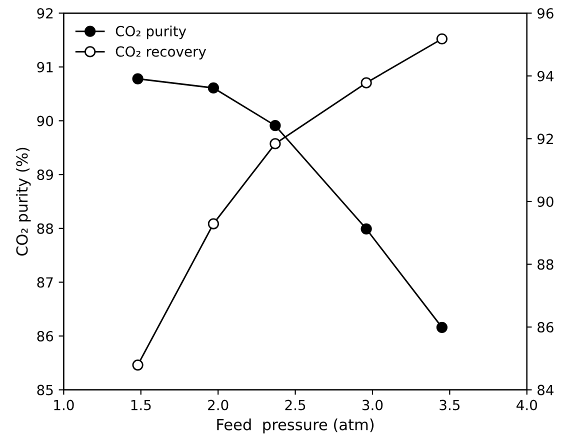  I want to click on y-tick-label: 86, so click(45, 336).